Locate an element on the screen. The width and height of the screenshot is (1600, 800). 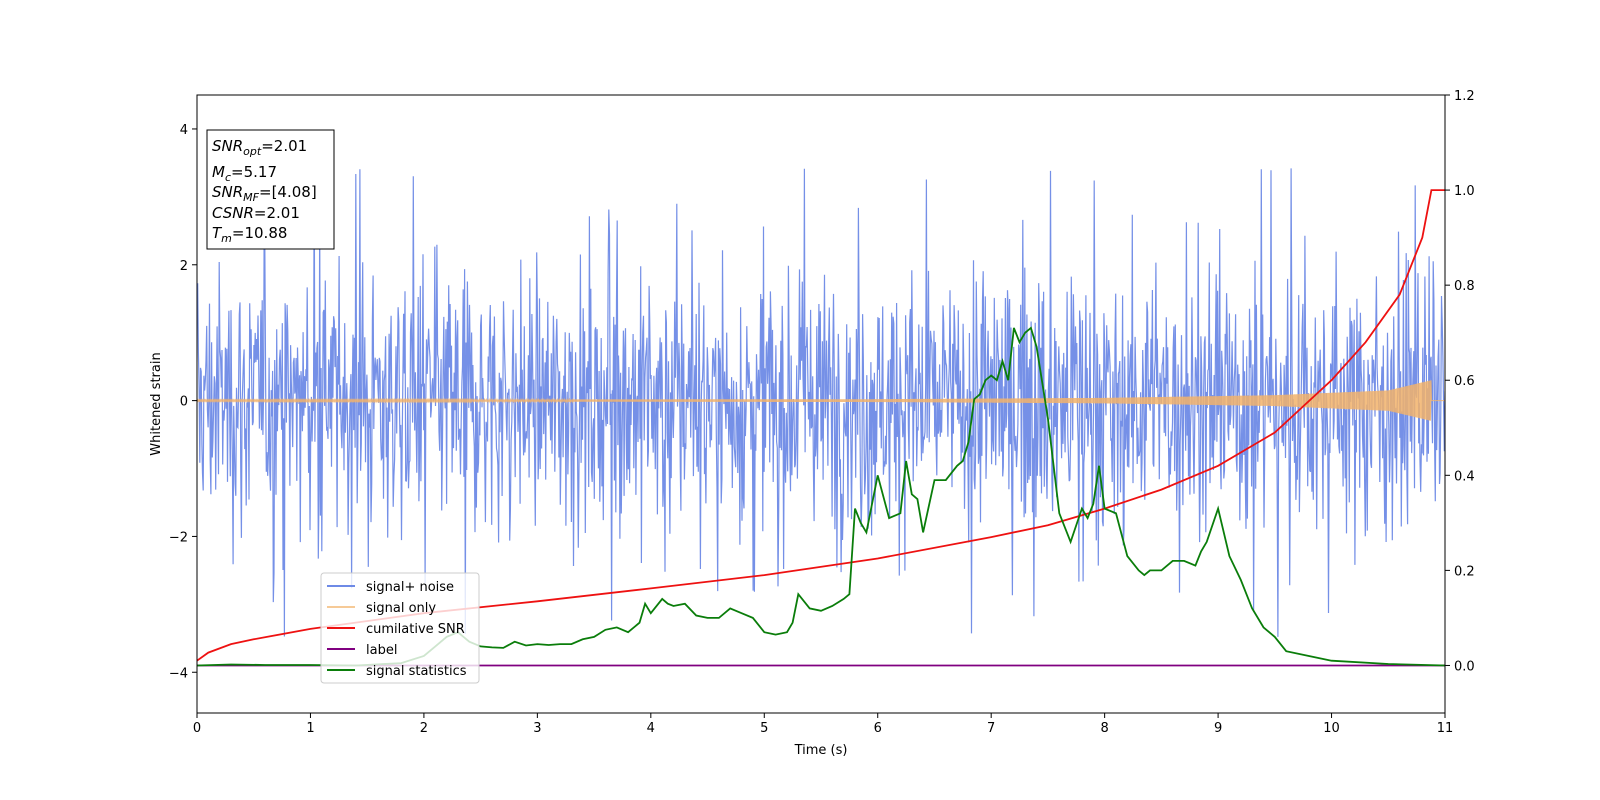
stats-subscript: MF is located at coordinates (251, 197).